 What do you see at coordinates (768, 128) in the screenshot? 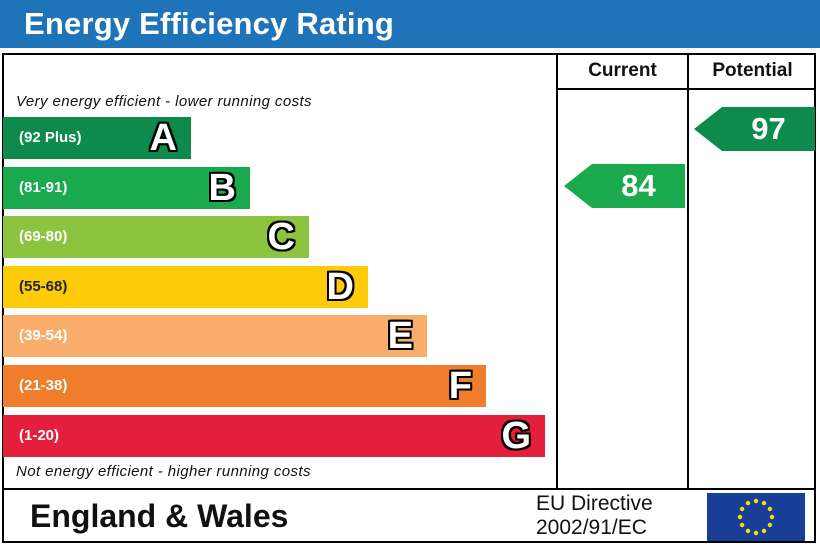
I see `potential-rating-arrow-value: 97` at bounding box center [768, 128].